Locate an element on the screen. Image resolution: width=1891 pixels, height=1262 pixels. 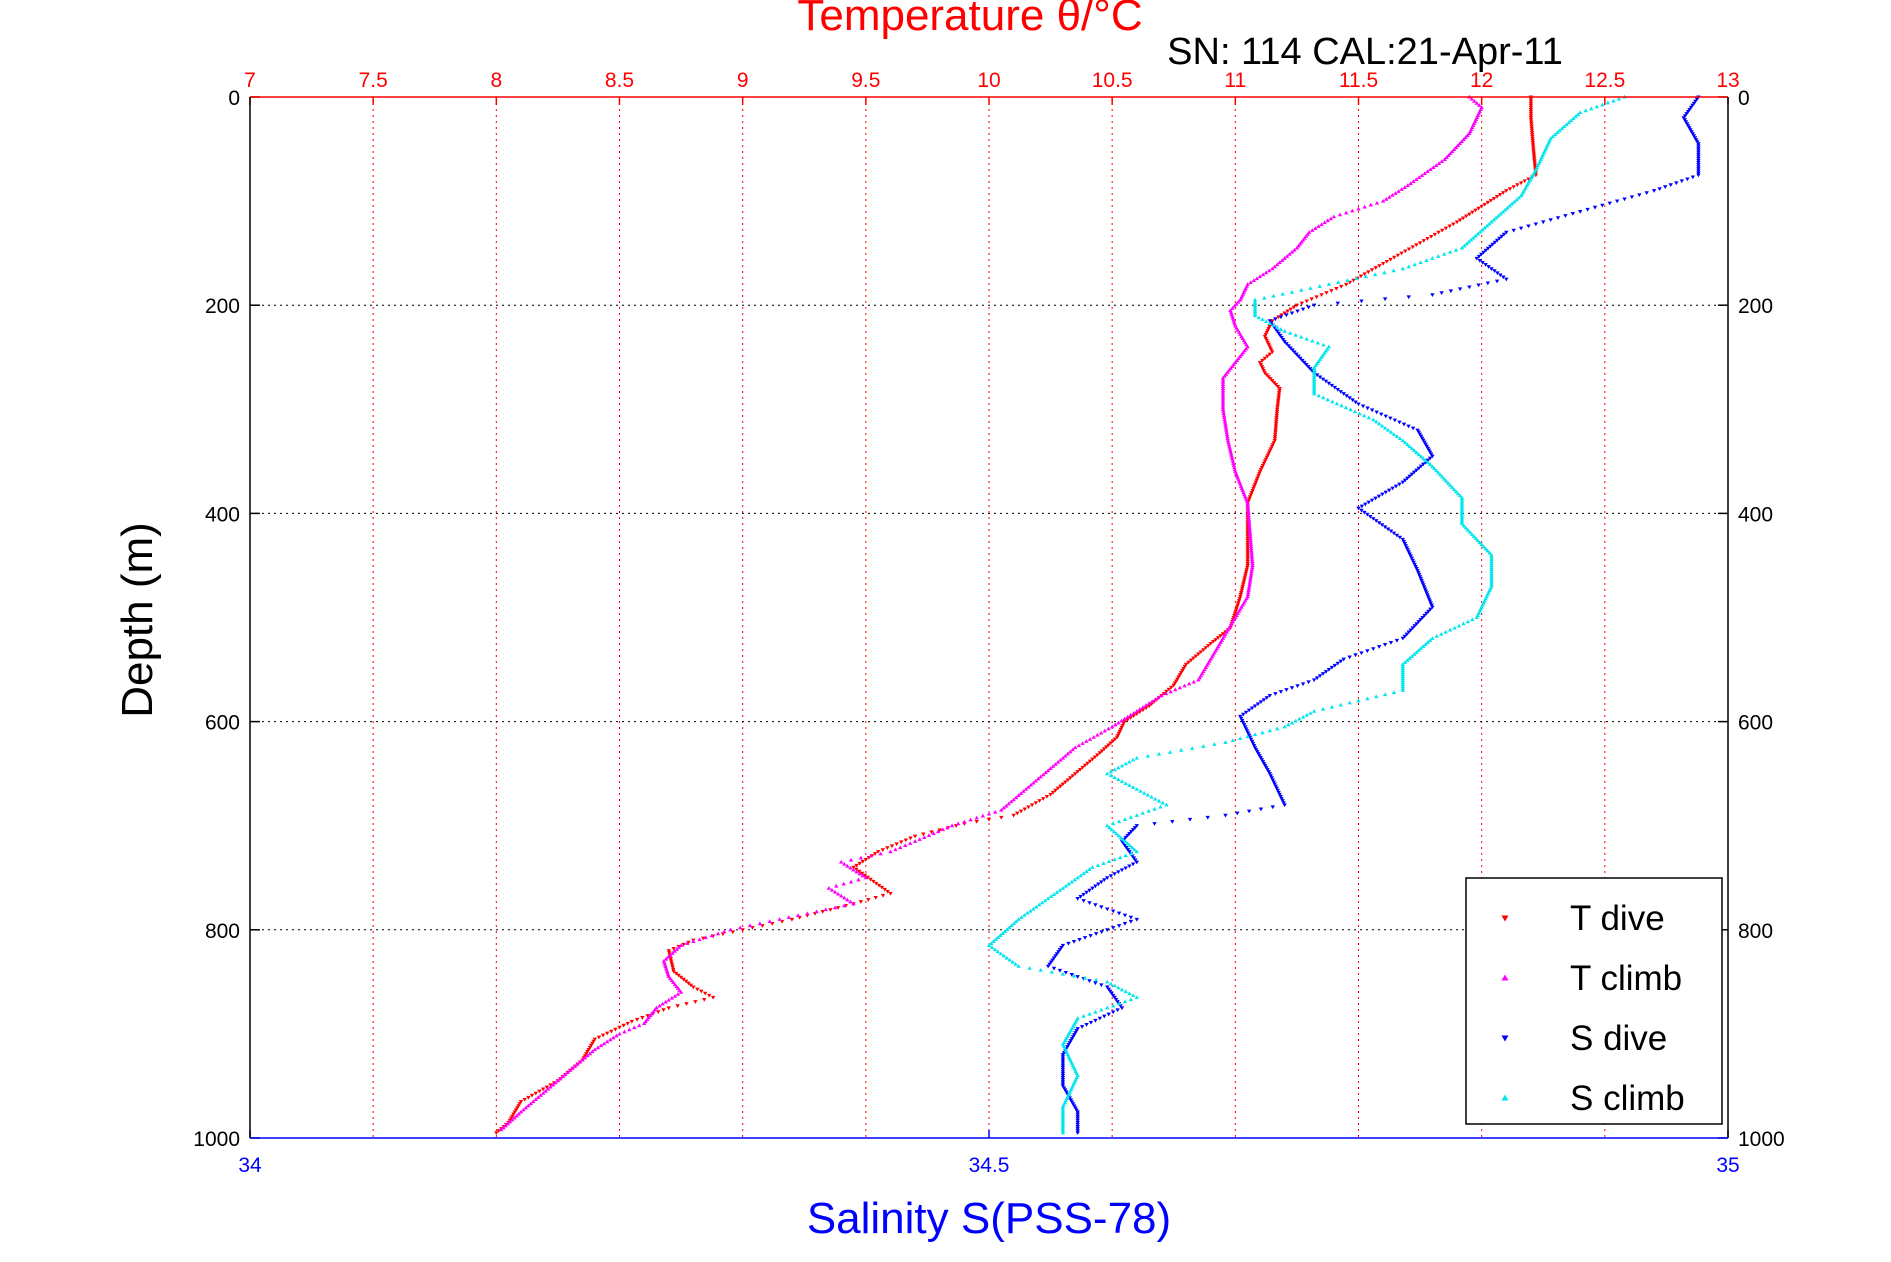
temperature-tick-label: 9.5 is located at coordinates (865, 80).